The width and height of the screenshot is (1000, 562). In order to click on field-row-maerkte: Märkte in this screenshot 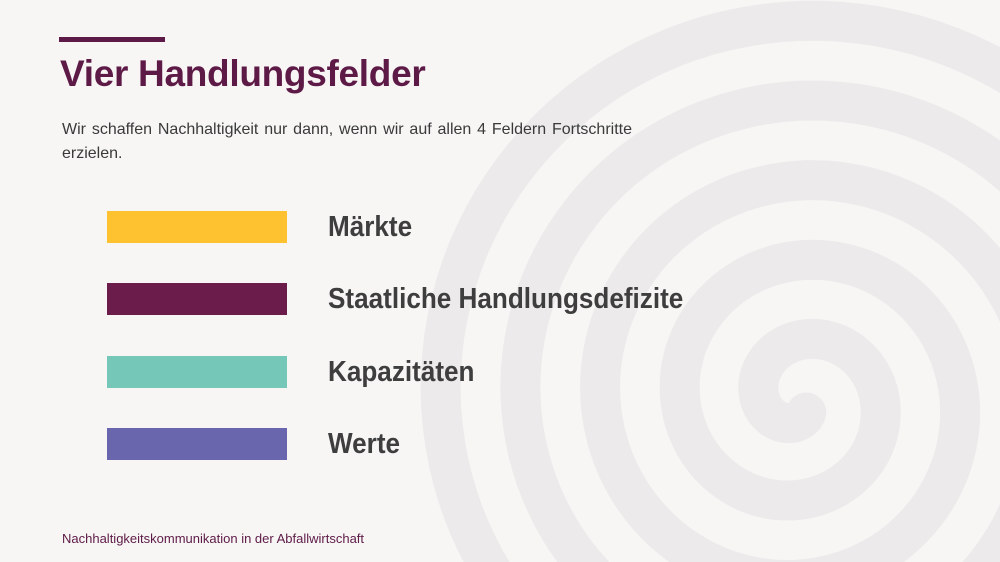, I will do `click(264, 227)`.